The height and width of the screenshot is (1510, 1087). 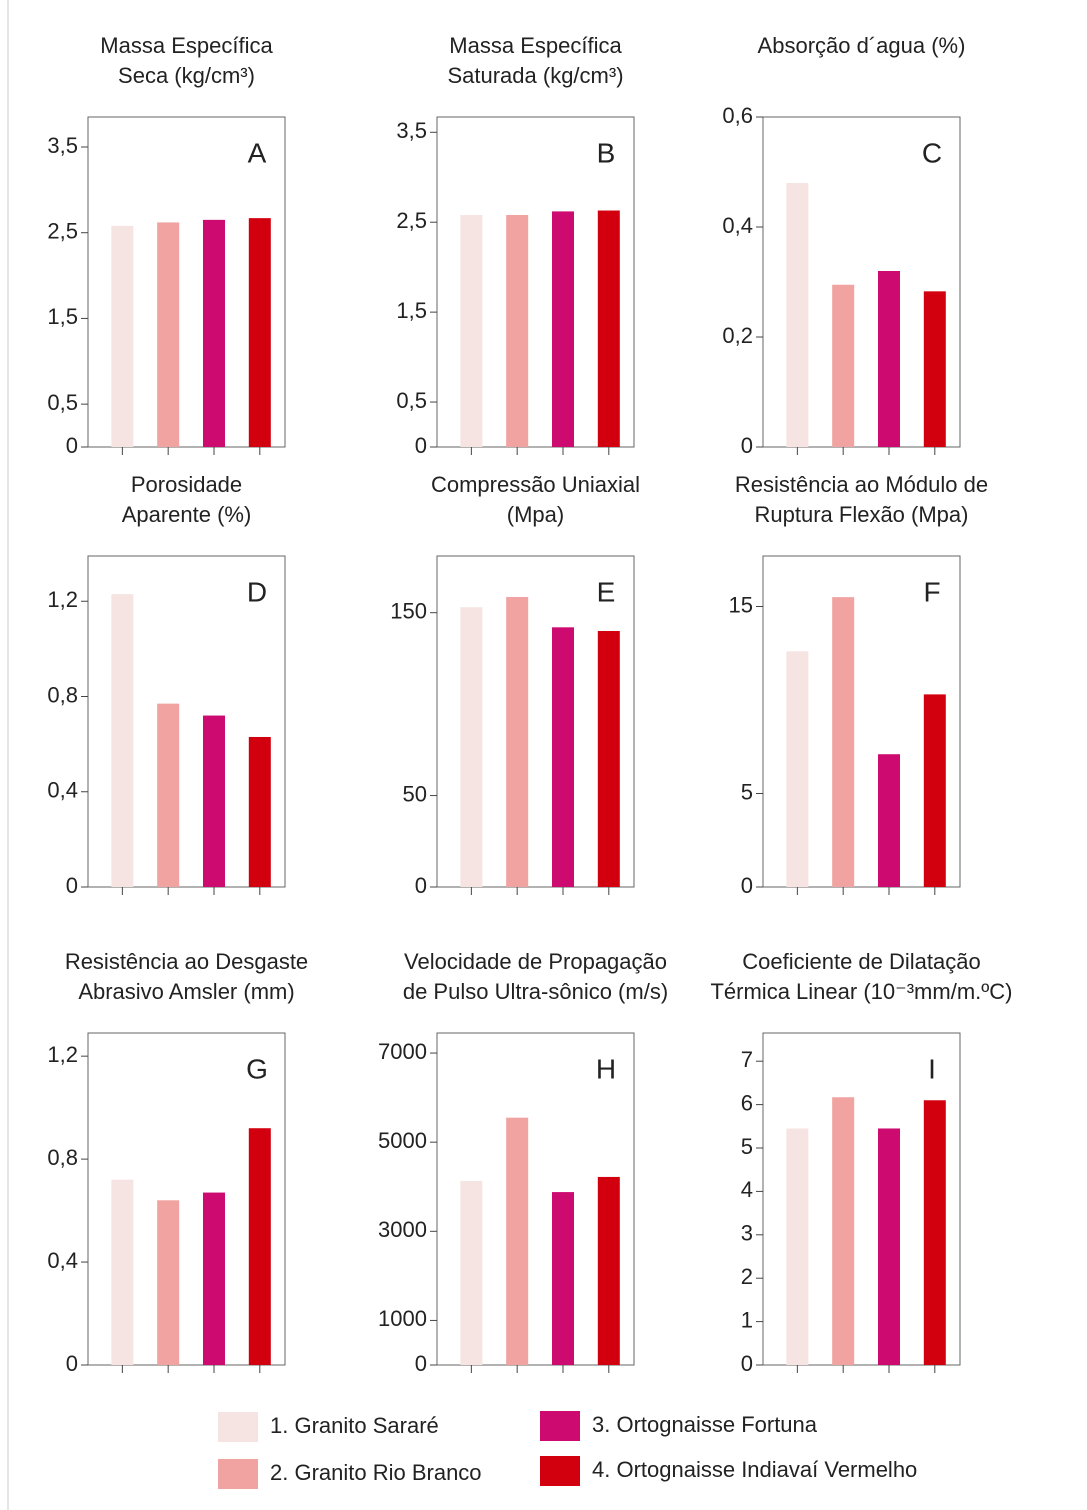 What do you see at coordinates (747, 1233) in the screenshot?
I see `y-tick-label: 3` at bounding box center [747, 1233].